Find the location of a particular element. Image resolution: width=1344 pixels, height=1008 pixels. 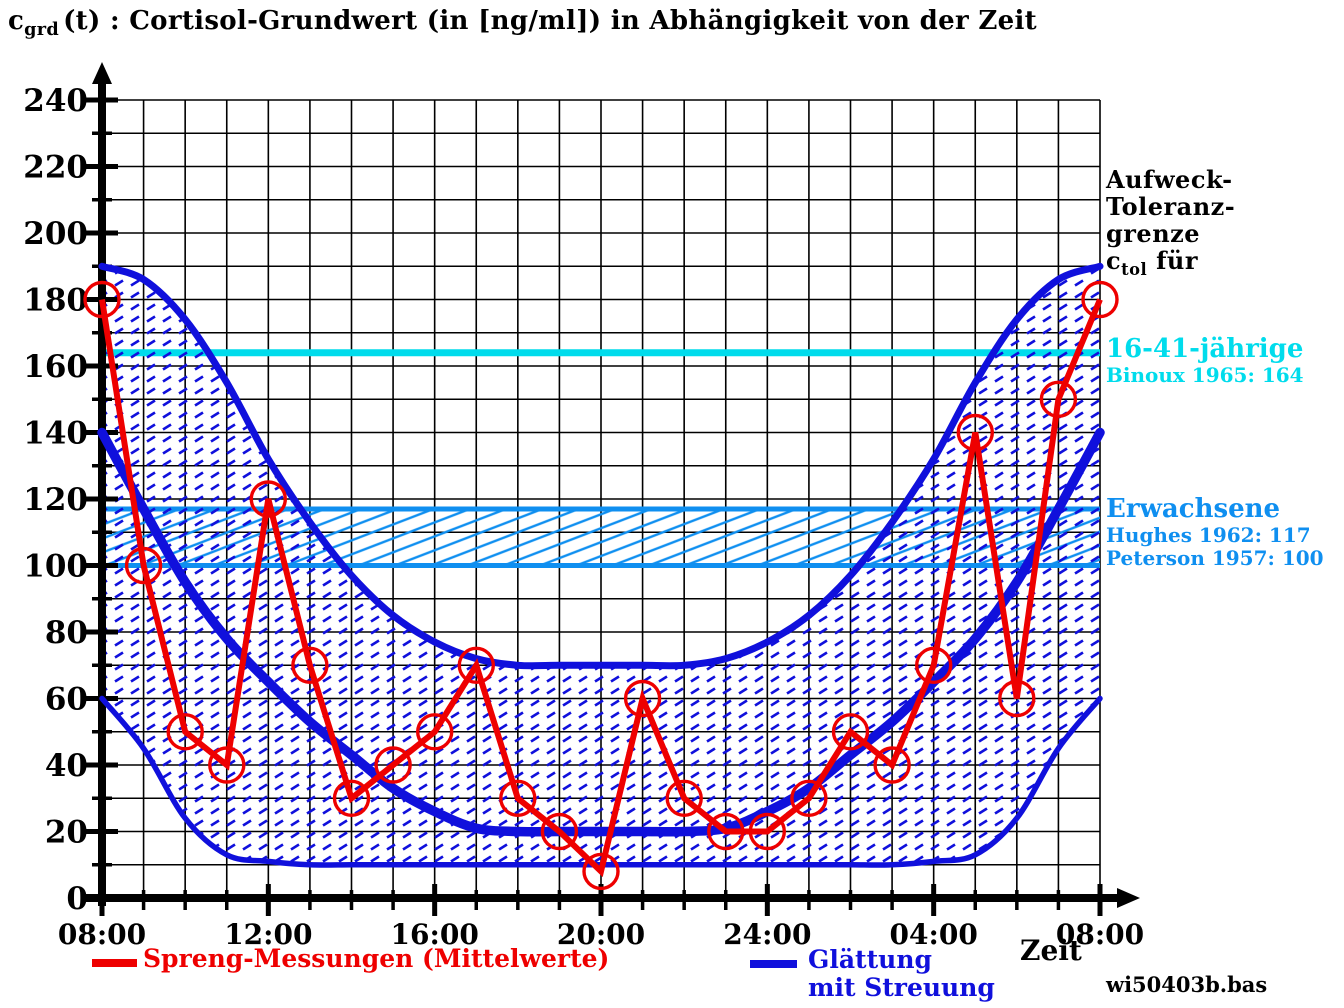

tolerance-annotation: Aufweck- Toleranz- grenze ctol für is located at coordinates (1171, 221).